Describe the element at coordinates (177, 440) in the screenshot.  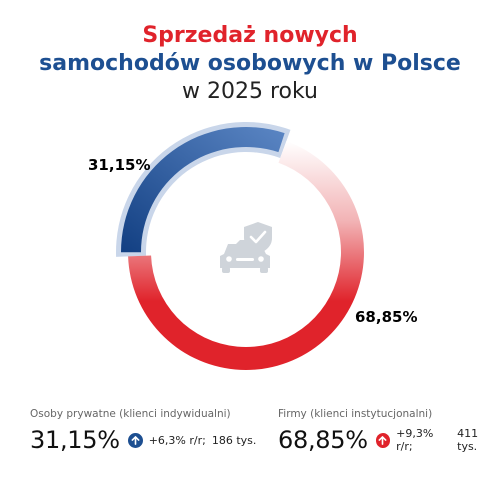
I see `stat-private-change: +6,3% r/r;` at that location.